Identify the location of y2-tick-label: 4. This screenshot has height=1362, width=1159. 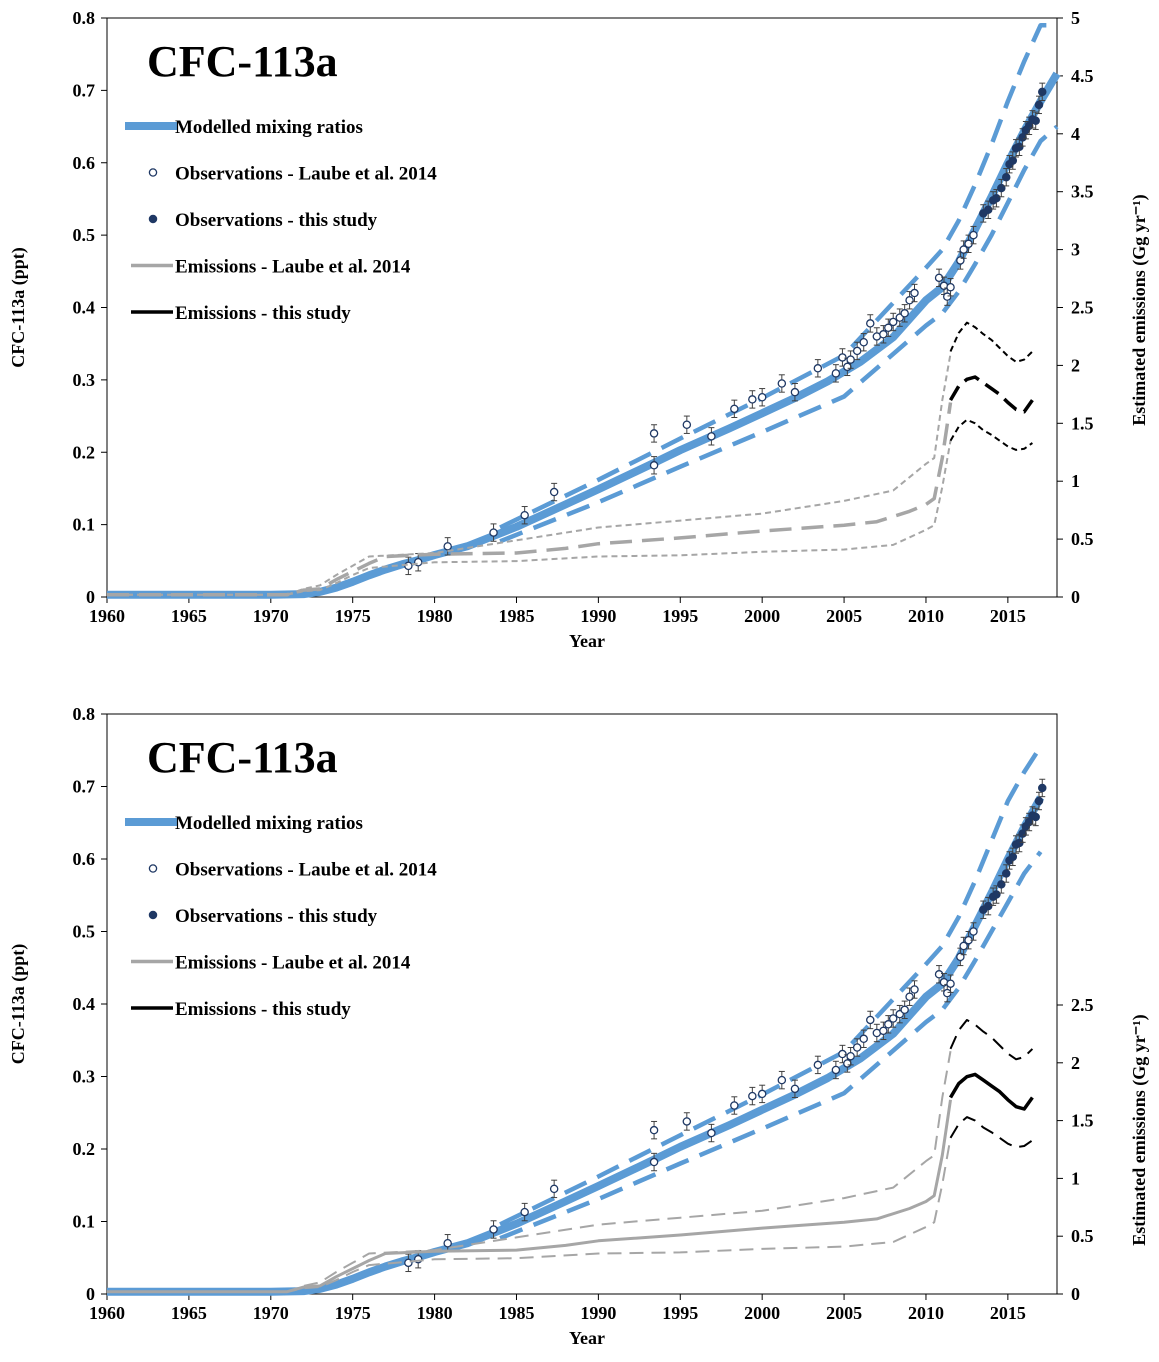
(1075, 134).